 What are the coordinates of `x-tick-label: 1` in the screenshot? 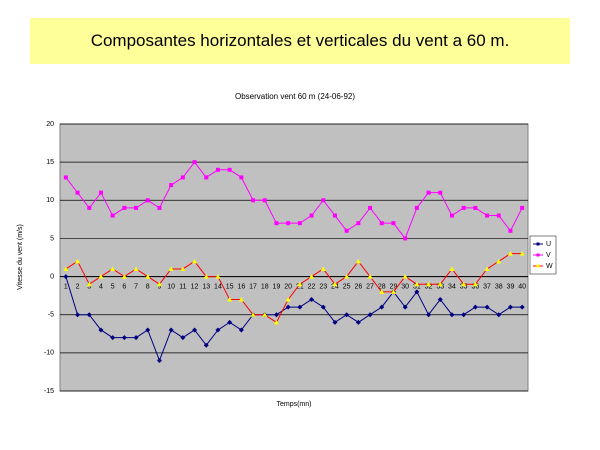 It's located at (66, 286).